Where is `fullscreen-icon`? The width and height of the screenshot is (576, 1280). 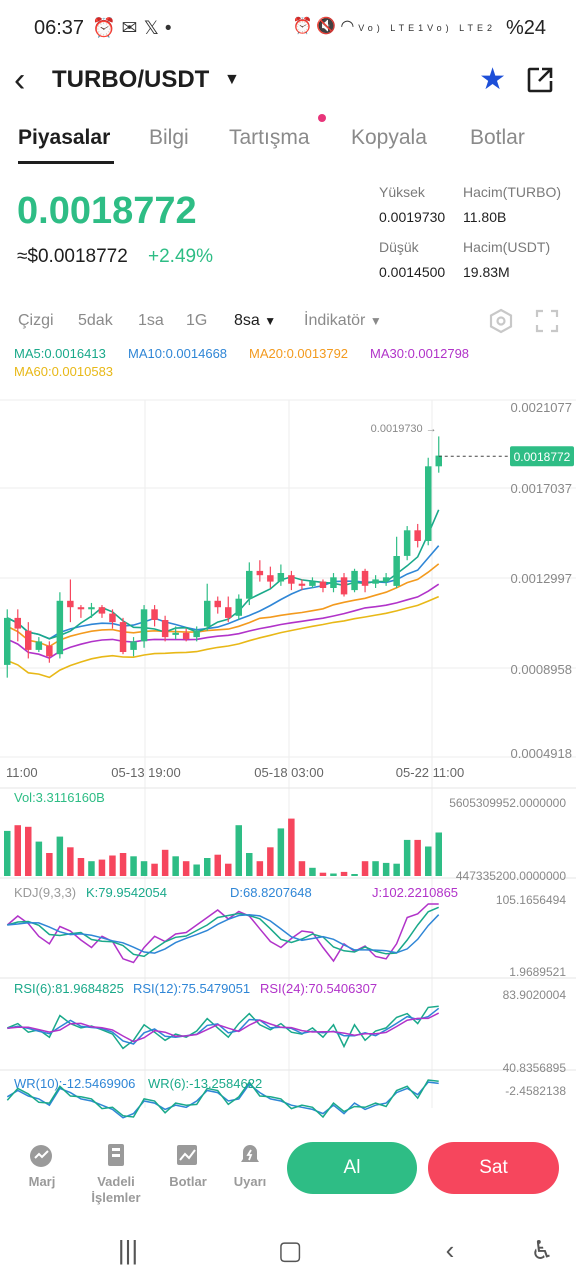 fullscreen-icon is located at coordinates (547, 321).